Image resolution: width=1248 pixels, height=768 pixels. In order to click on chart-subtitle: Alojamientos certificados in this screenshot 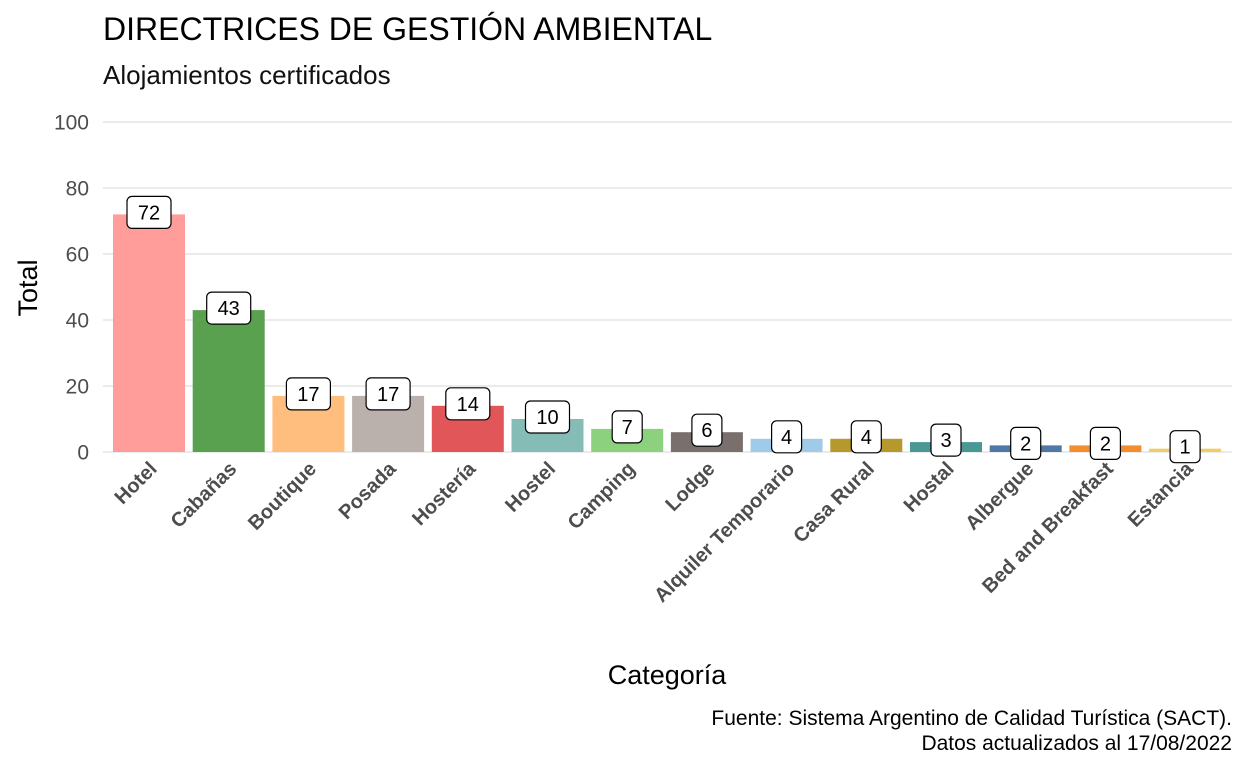, I will do `click(247, 75)`.